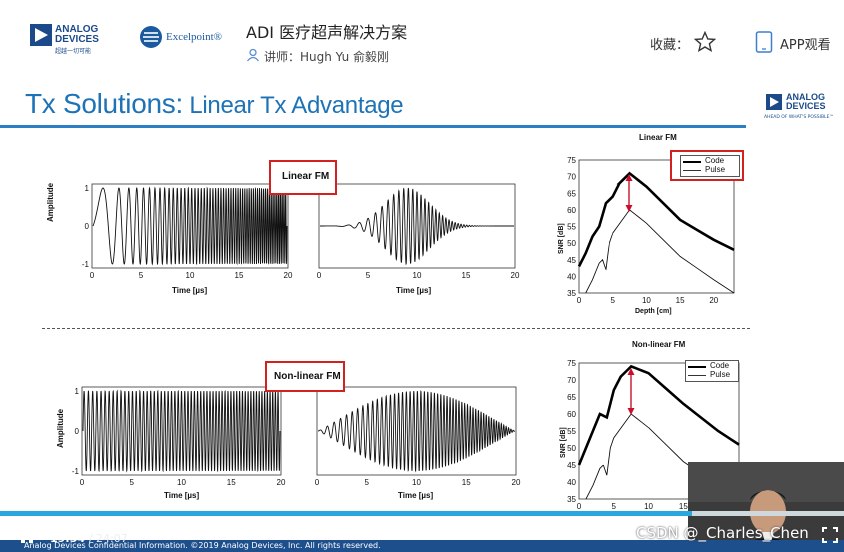  I want to click on legend-code: Code, so click(720, 365).